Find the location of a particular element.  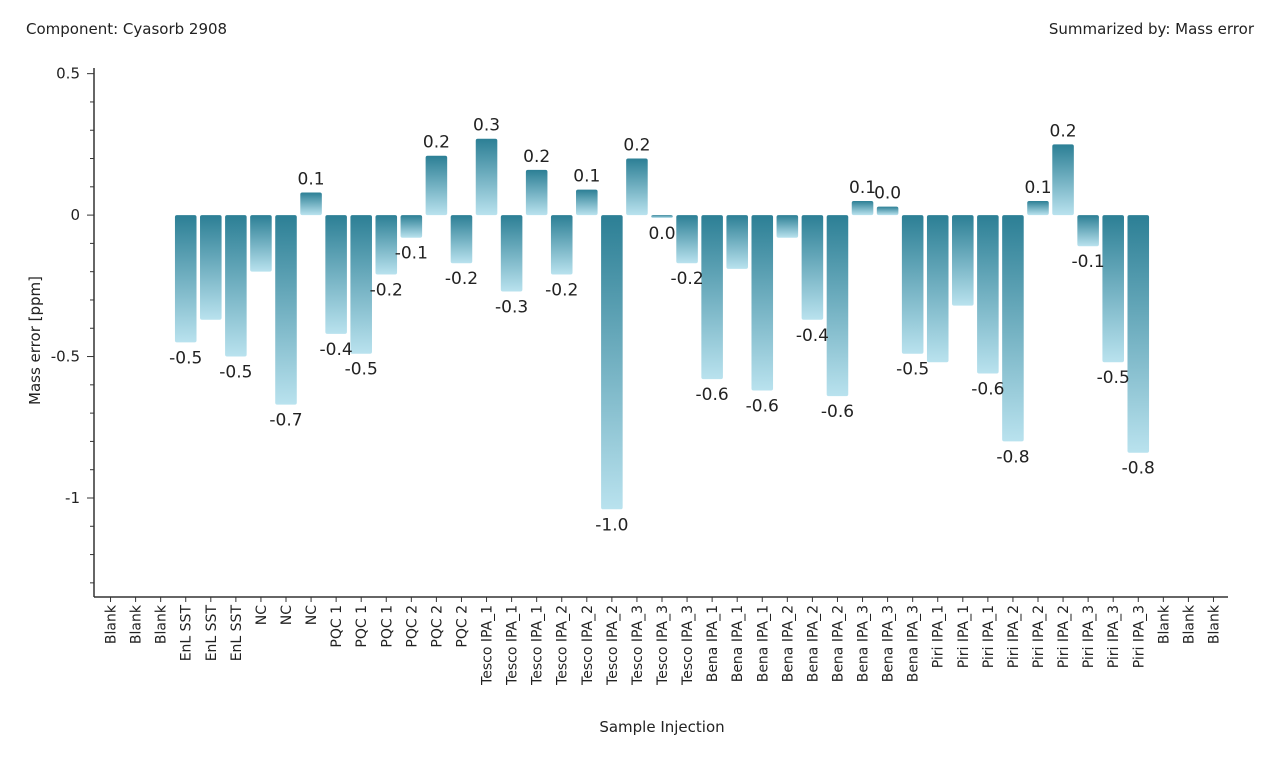

y-tick-label: -1 is located at coordinates (72, 498).